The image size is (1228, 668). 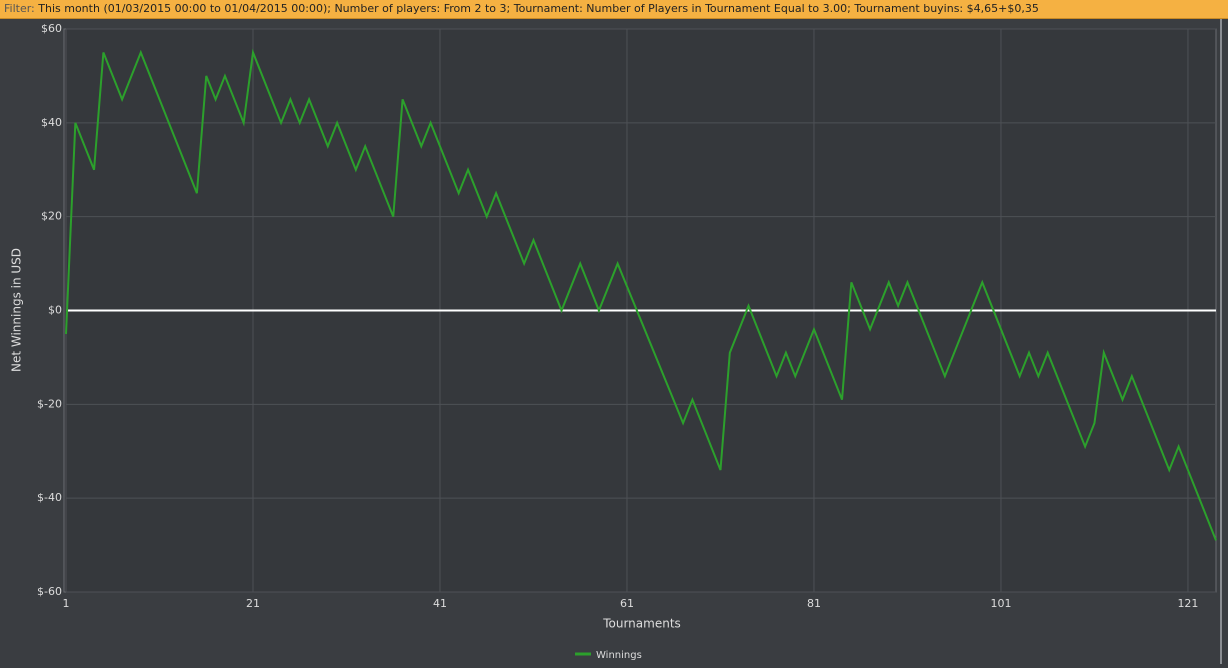 I want to click on y-tick-label: $0, so click(x=55, y=310).